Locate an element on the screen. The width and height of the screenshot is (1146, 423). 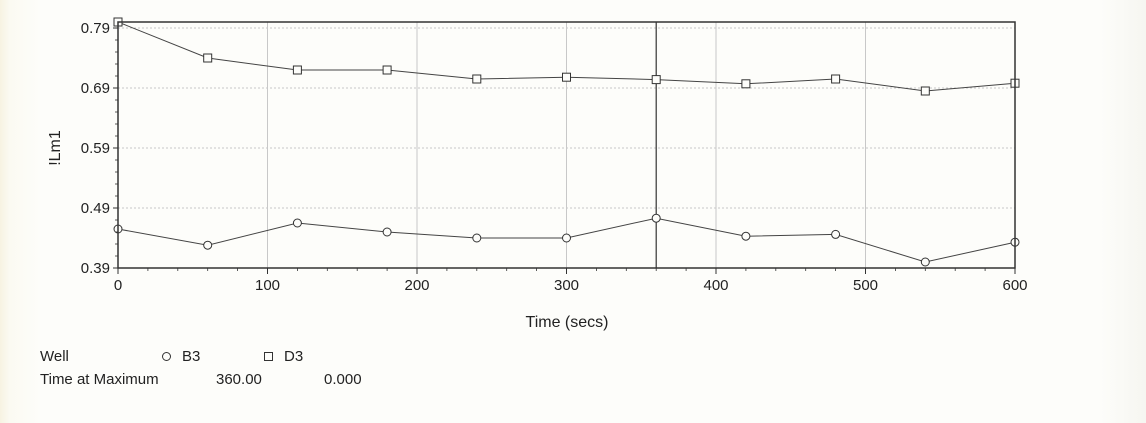
square-marker-icon is located at coordinates (268, 356).